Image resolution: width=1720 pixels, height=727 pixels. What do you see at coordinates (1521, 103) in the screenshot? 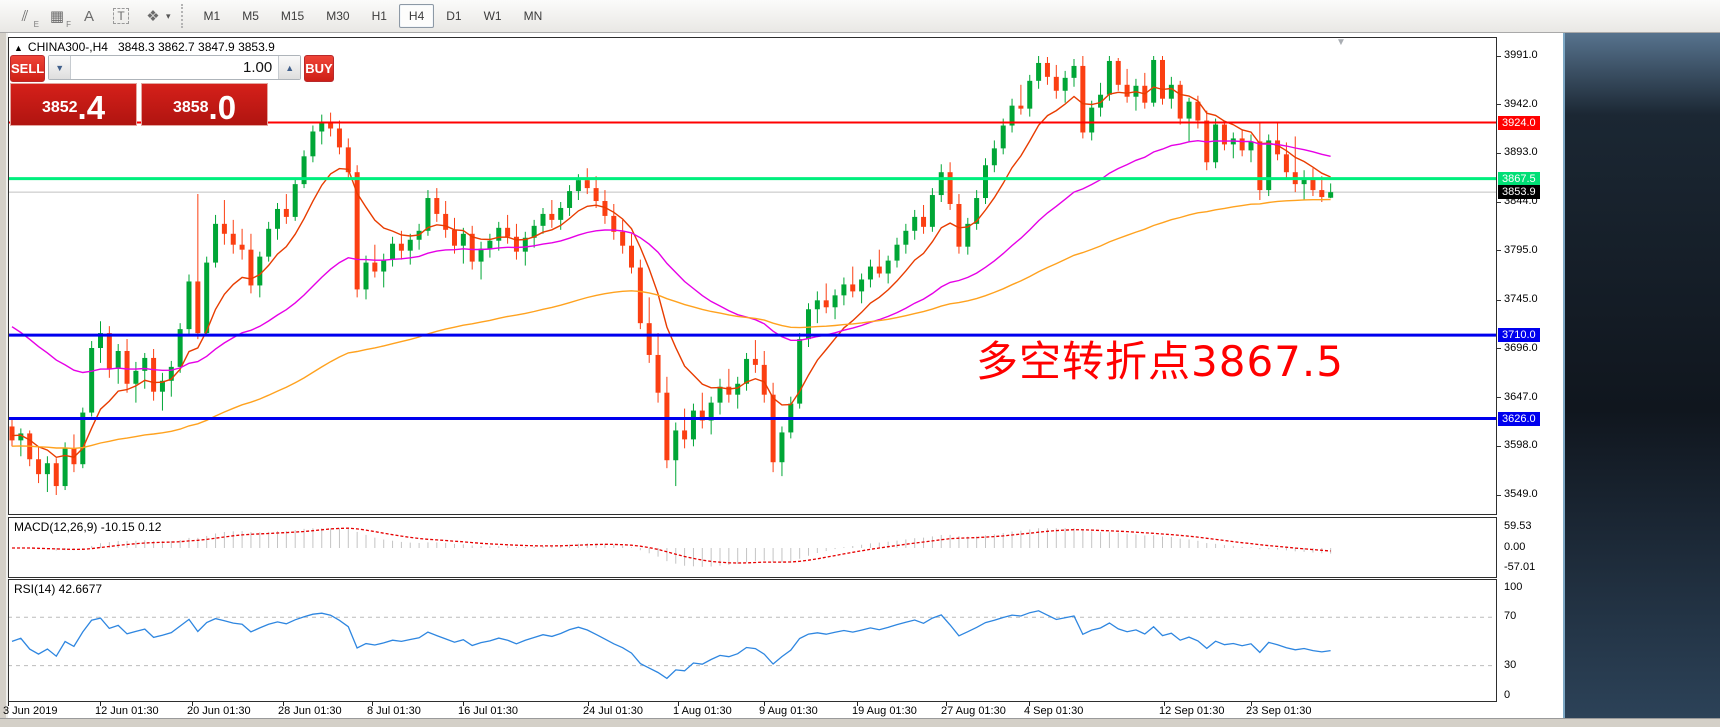
I see `price-axis-label: 3942.0` at bounding box center [1521, 103].